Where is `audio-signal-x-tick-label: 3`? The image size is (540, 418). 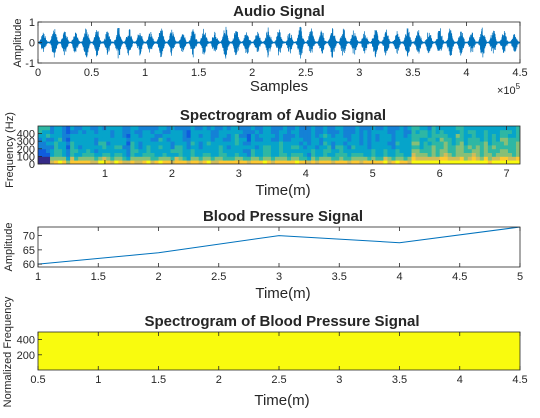 audio-signal-x-tick-label: 3 is located at coordinates (359, 73).